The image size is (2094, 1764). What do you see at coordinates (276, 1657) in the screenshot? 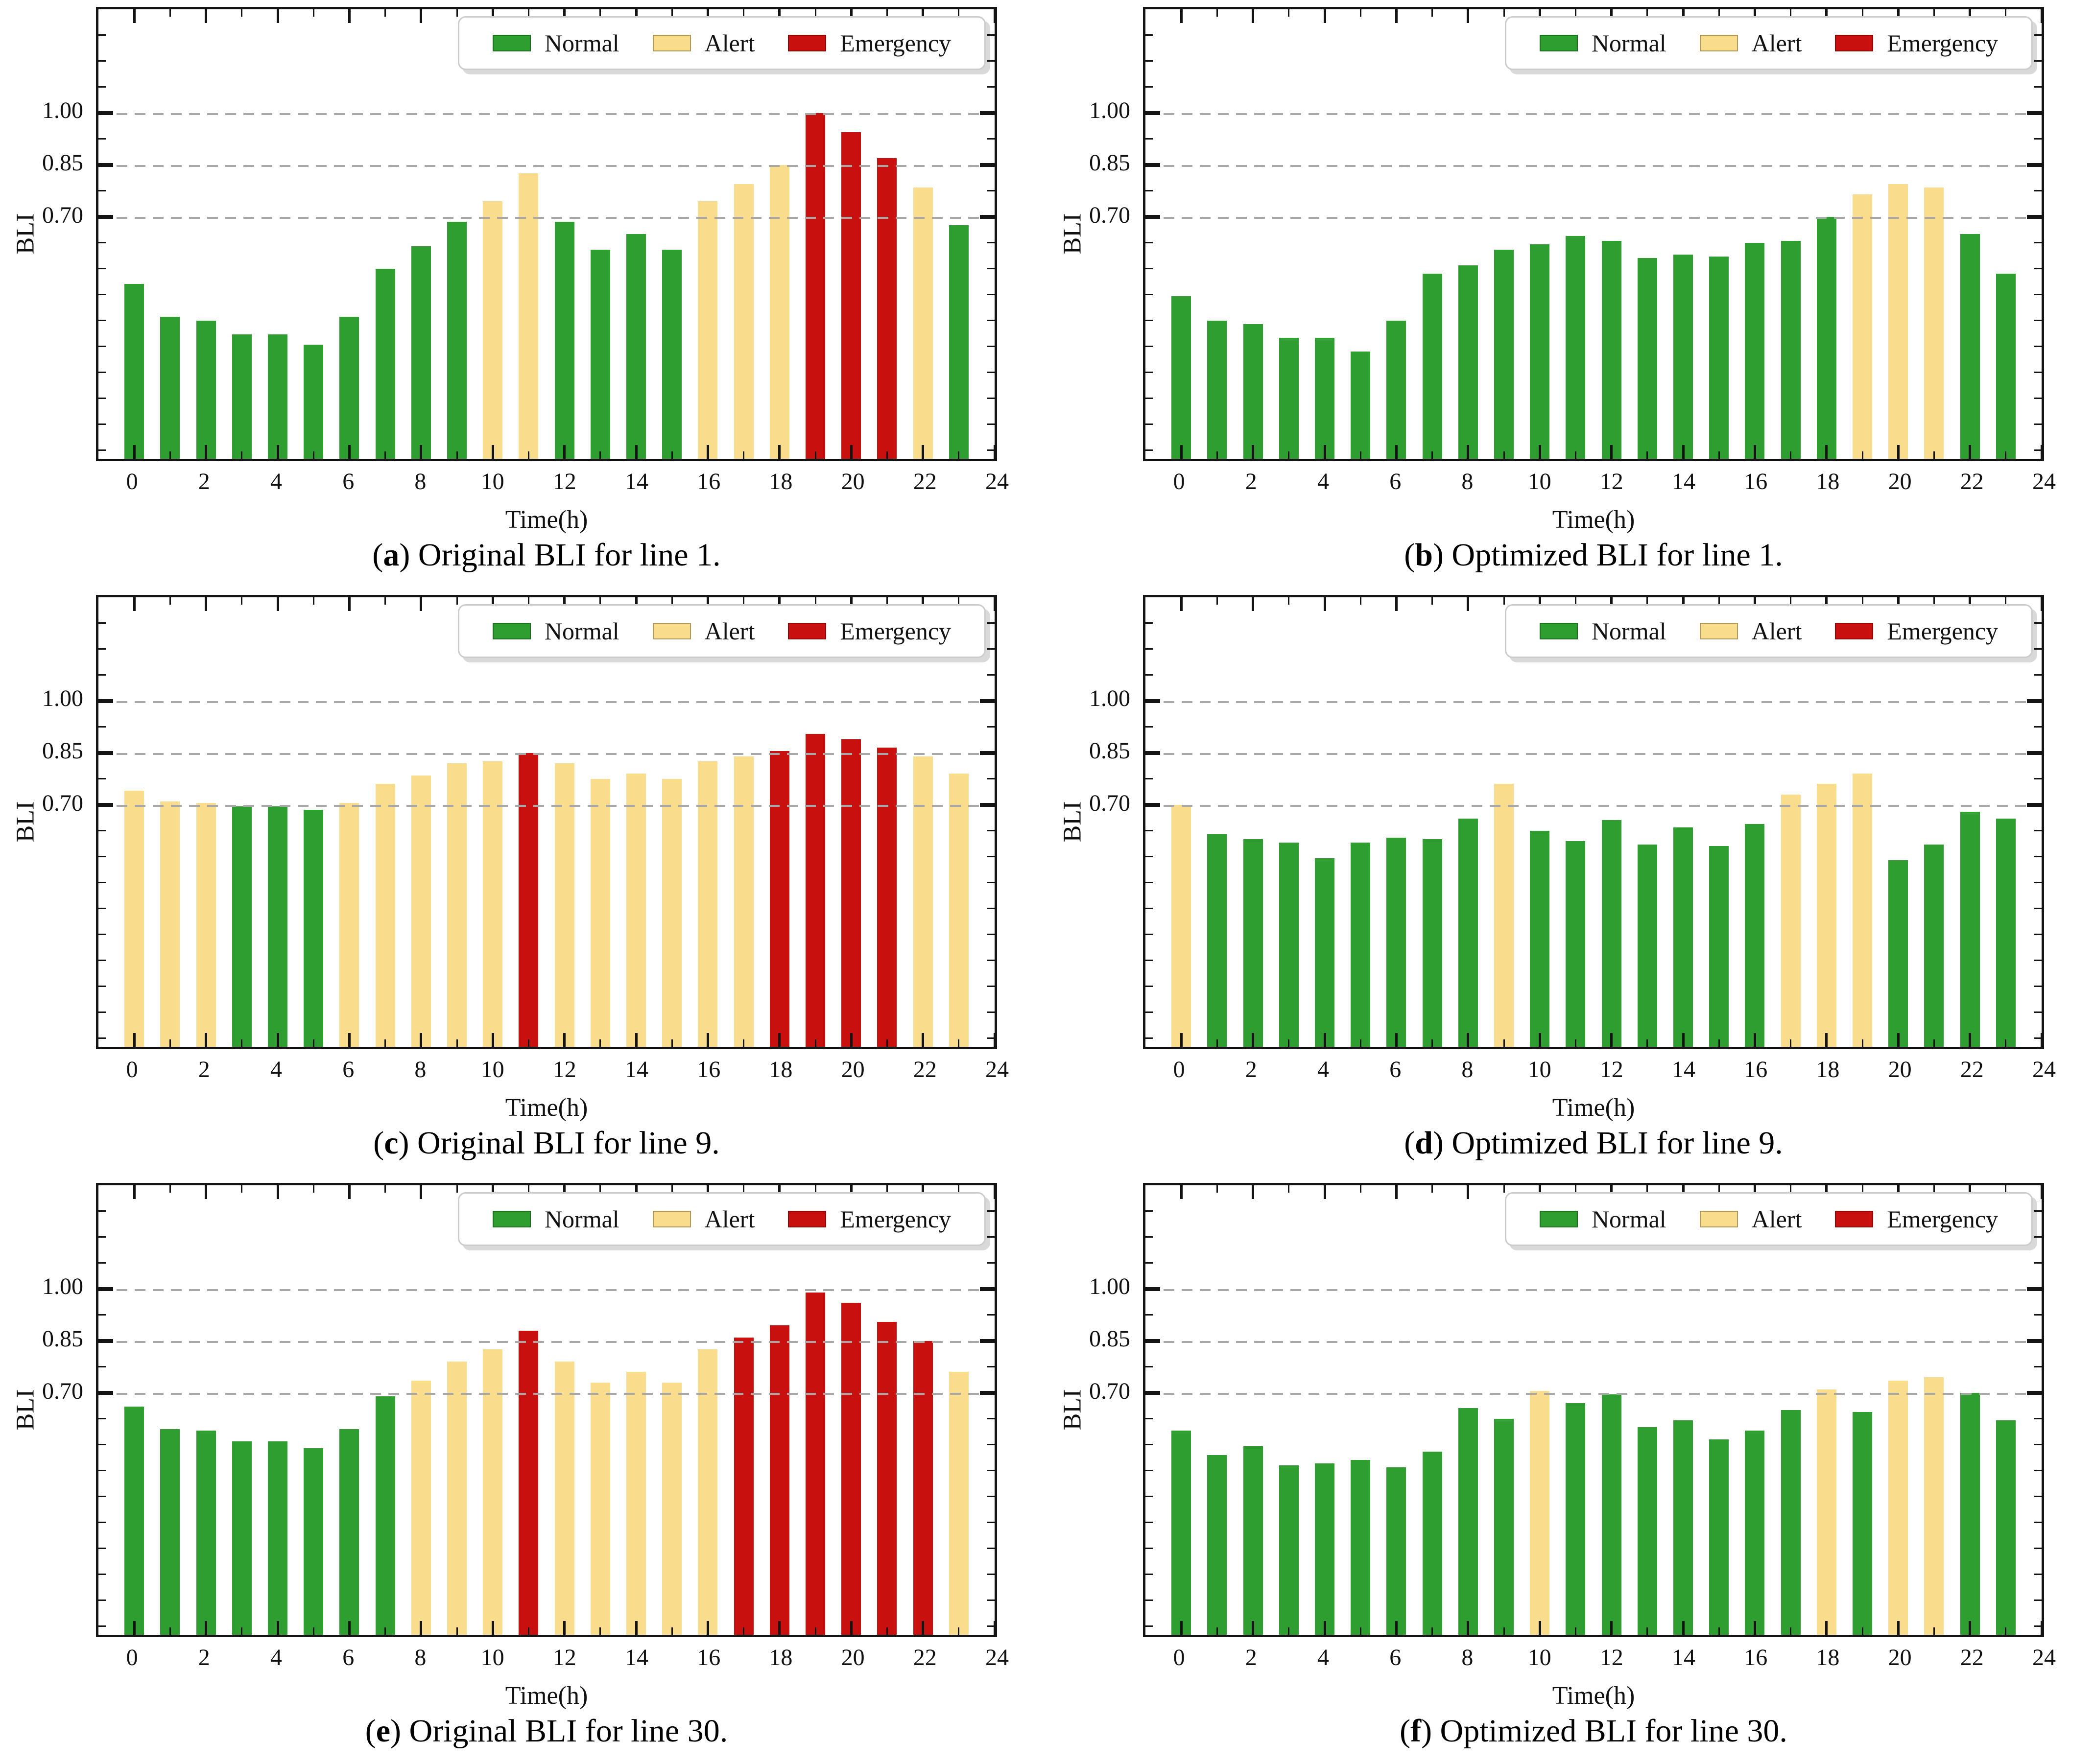
I see `x-tick-label-4: 4` at bounding box center [276, 1657].